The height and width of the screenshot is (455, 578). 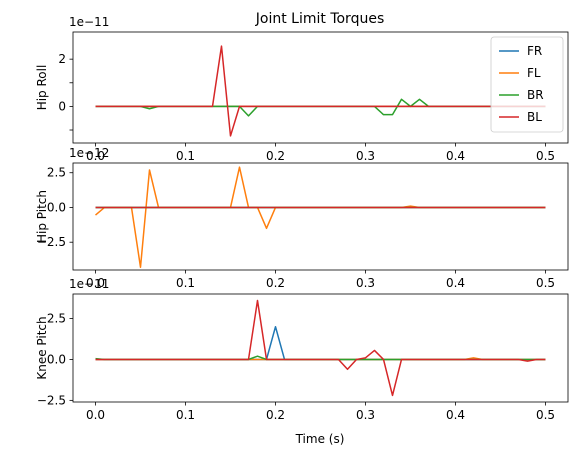 I want to click on legend-frame, so click(x=527, y=84).